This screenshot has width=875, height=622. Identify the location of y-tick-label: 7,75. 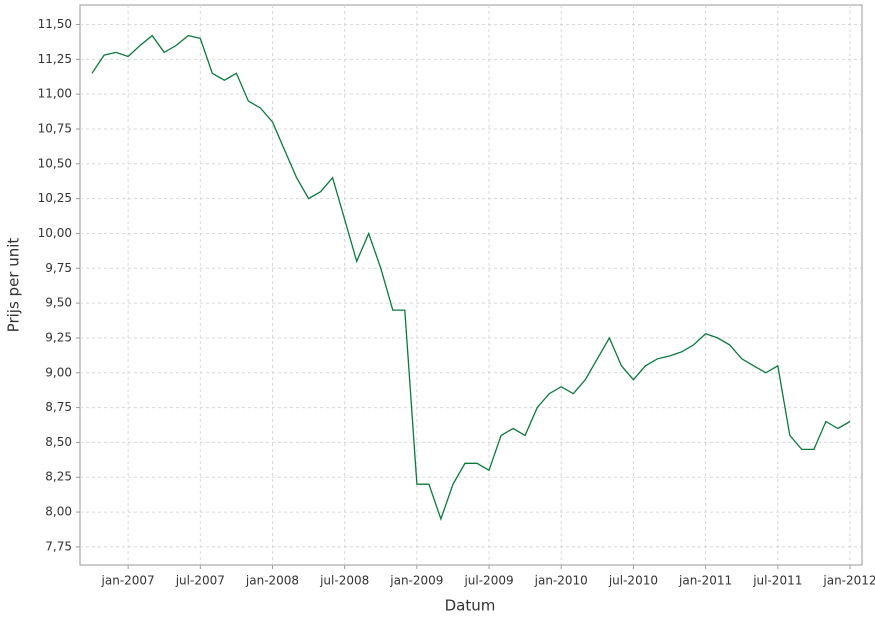
(58, 546).